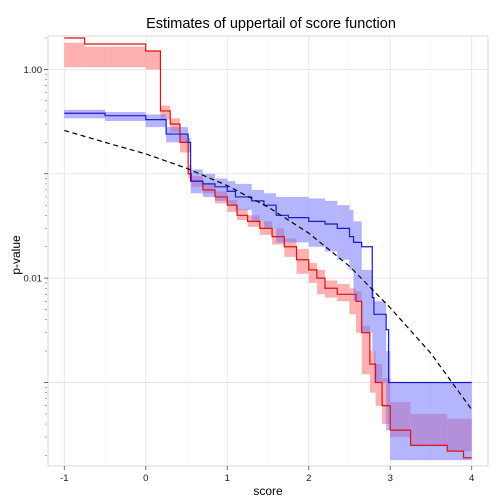 This screenshot has height=504, width=504. What do you see at coordinates (308, 478) in the screenshot?
I see `x-tick-label: 2` at bounding box center [308, 478].